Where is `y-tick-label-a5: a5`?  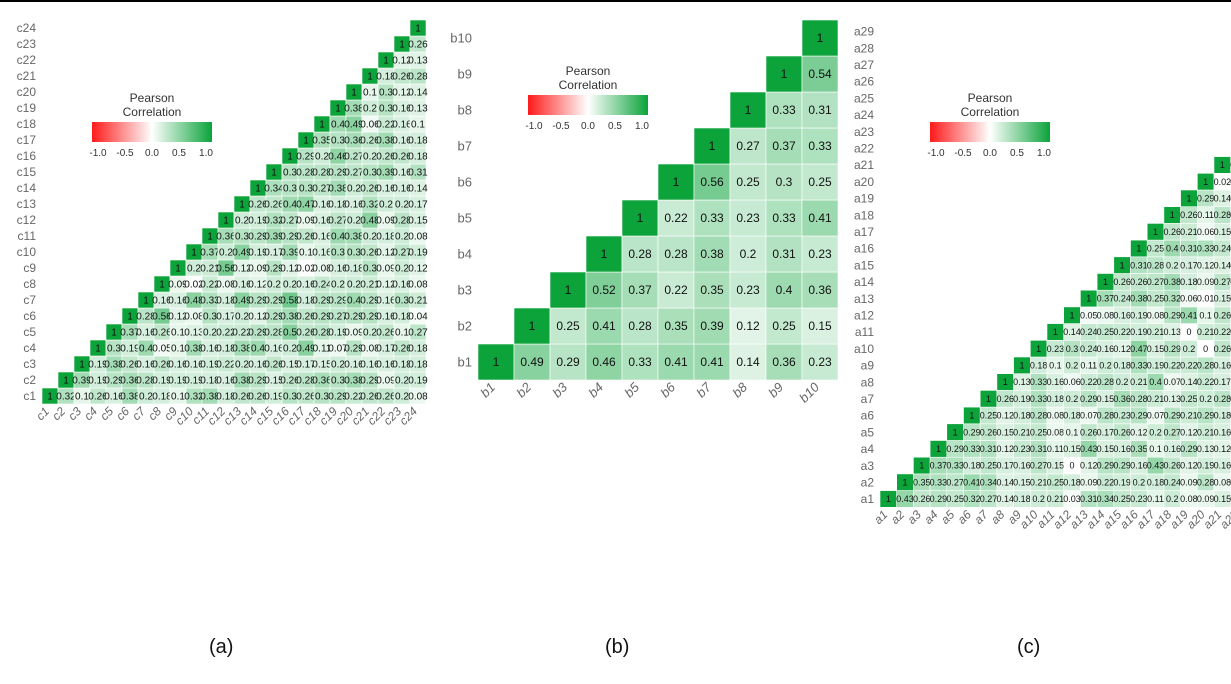
y-tick-label-a5: a5 is located at coordinates (868, 432).